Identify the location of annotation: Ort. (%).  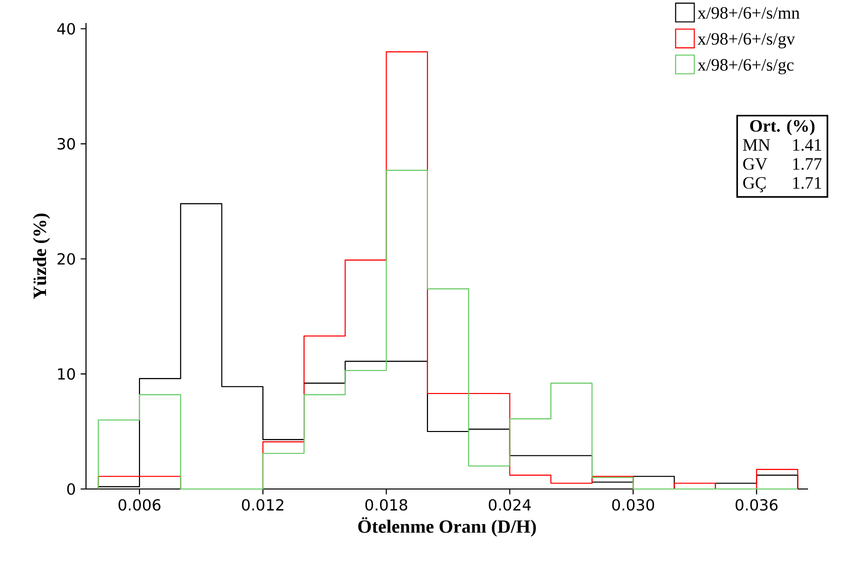
(782, 128).